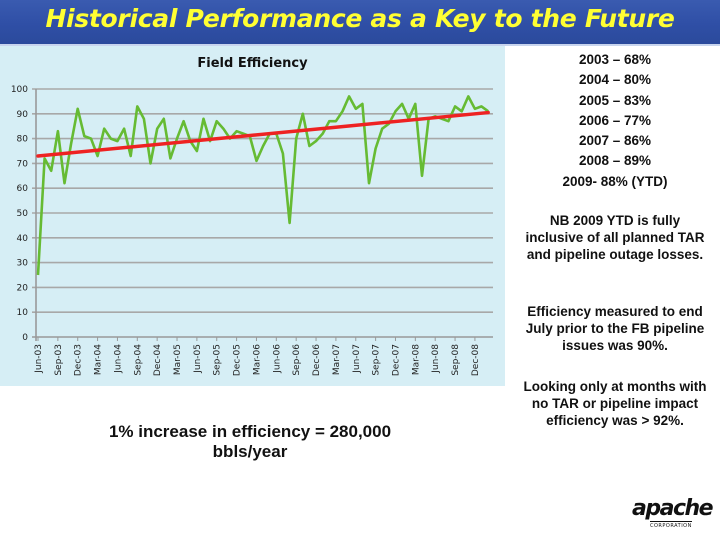 The width and height of the screenshot is (720, 540). What do you see at coordinates (178, 359) in the screenshot?
I see `x-tick-label: Mar-05` at bounding box center [178, 359].